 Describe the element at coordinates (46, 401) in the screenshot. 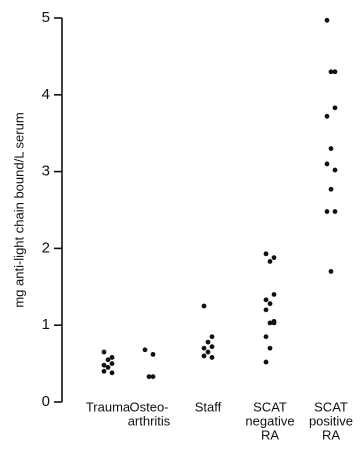

I see `y-tick-label: 0` at that location.